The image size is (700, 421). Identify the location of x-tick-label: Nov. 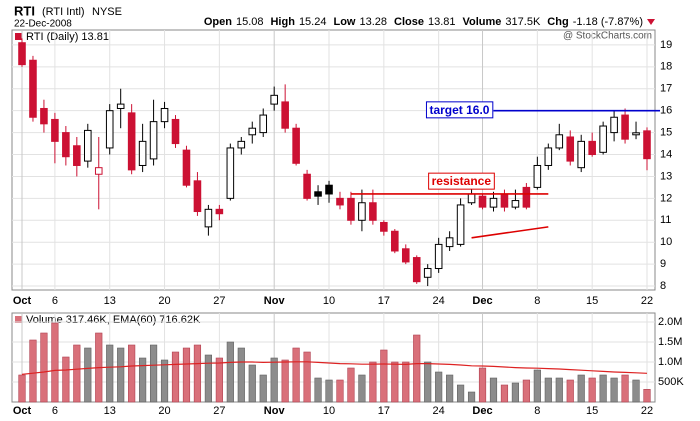
(275, 301).